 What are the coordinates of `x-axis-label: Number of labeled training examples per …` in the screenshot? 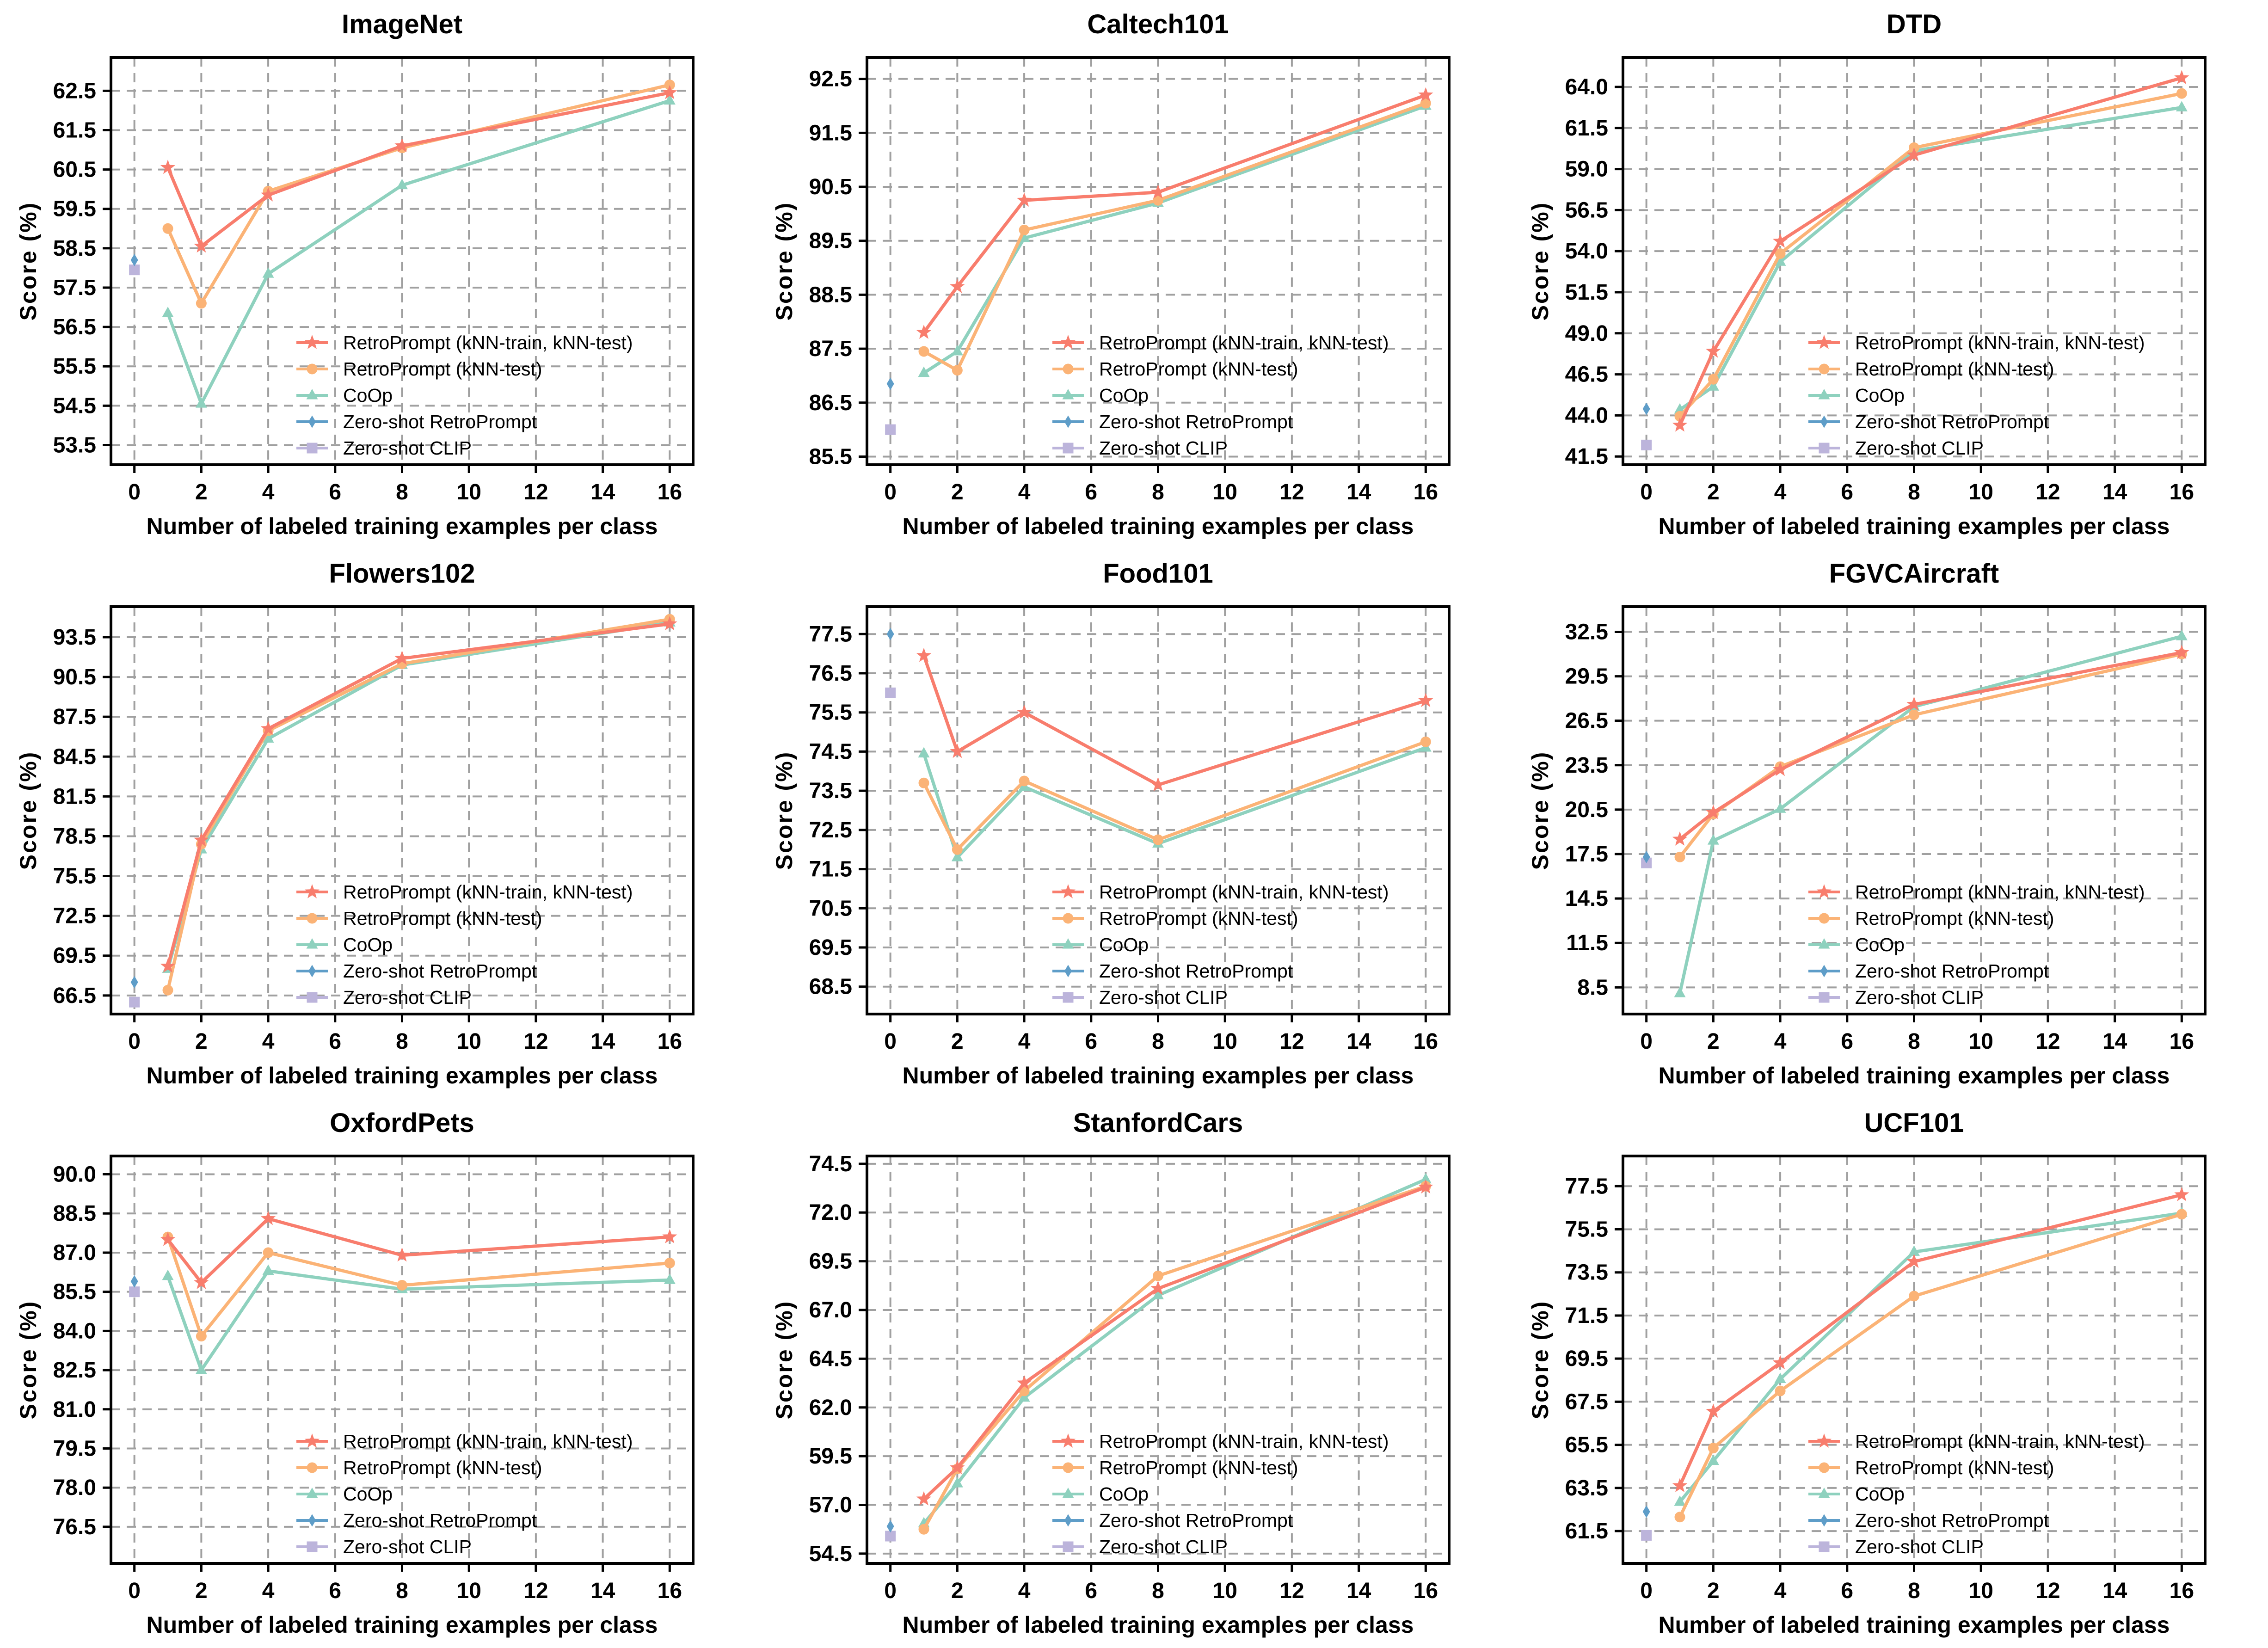 It's located at (1158, 526).